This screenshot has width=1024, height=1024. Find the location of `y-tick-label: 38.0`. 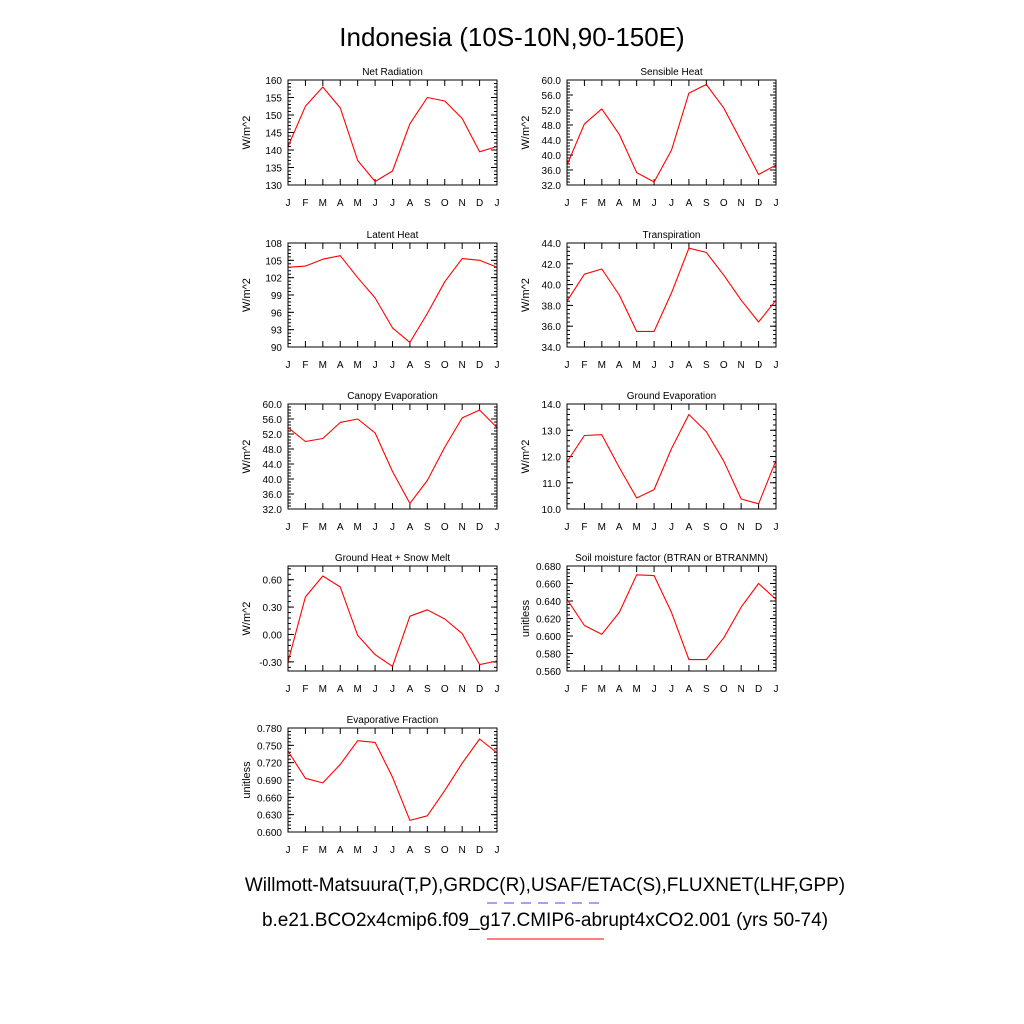

y-tick-label: 38.0 is located at coordinates (552, 306).